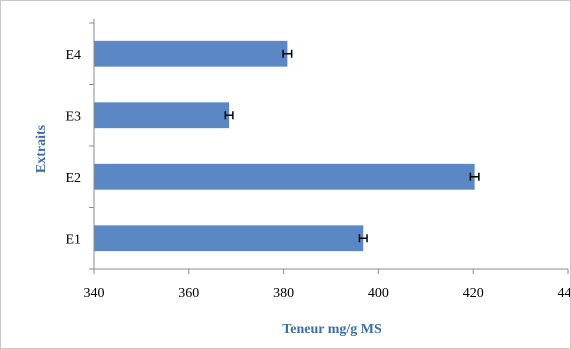  I want to click on x-axis-title: Teneur mg/g MS, so click(332, 329).